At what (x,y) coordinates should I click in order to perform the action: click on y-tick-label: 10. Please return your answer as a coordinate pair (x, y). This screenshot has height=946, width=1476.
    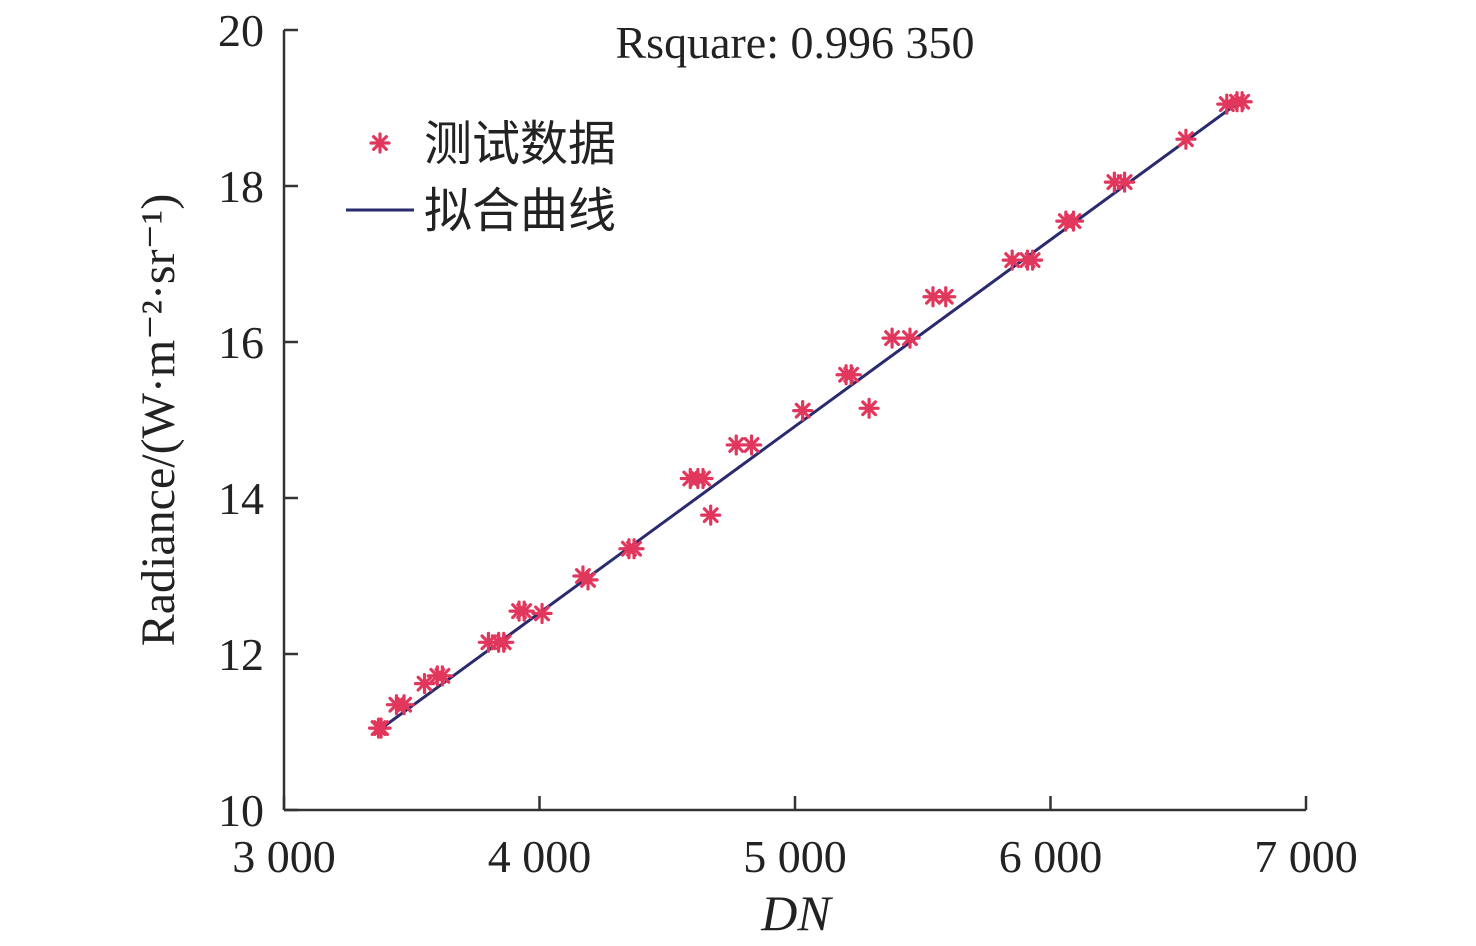
    Looking at the image, I should click on (241, 810).